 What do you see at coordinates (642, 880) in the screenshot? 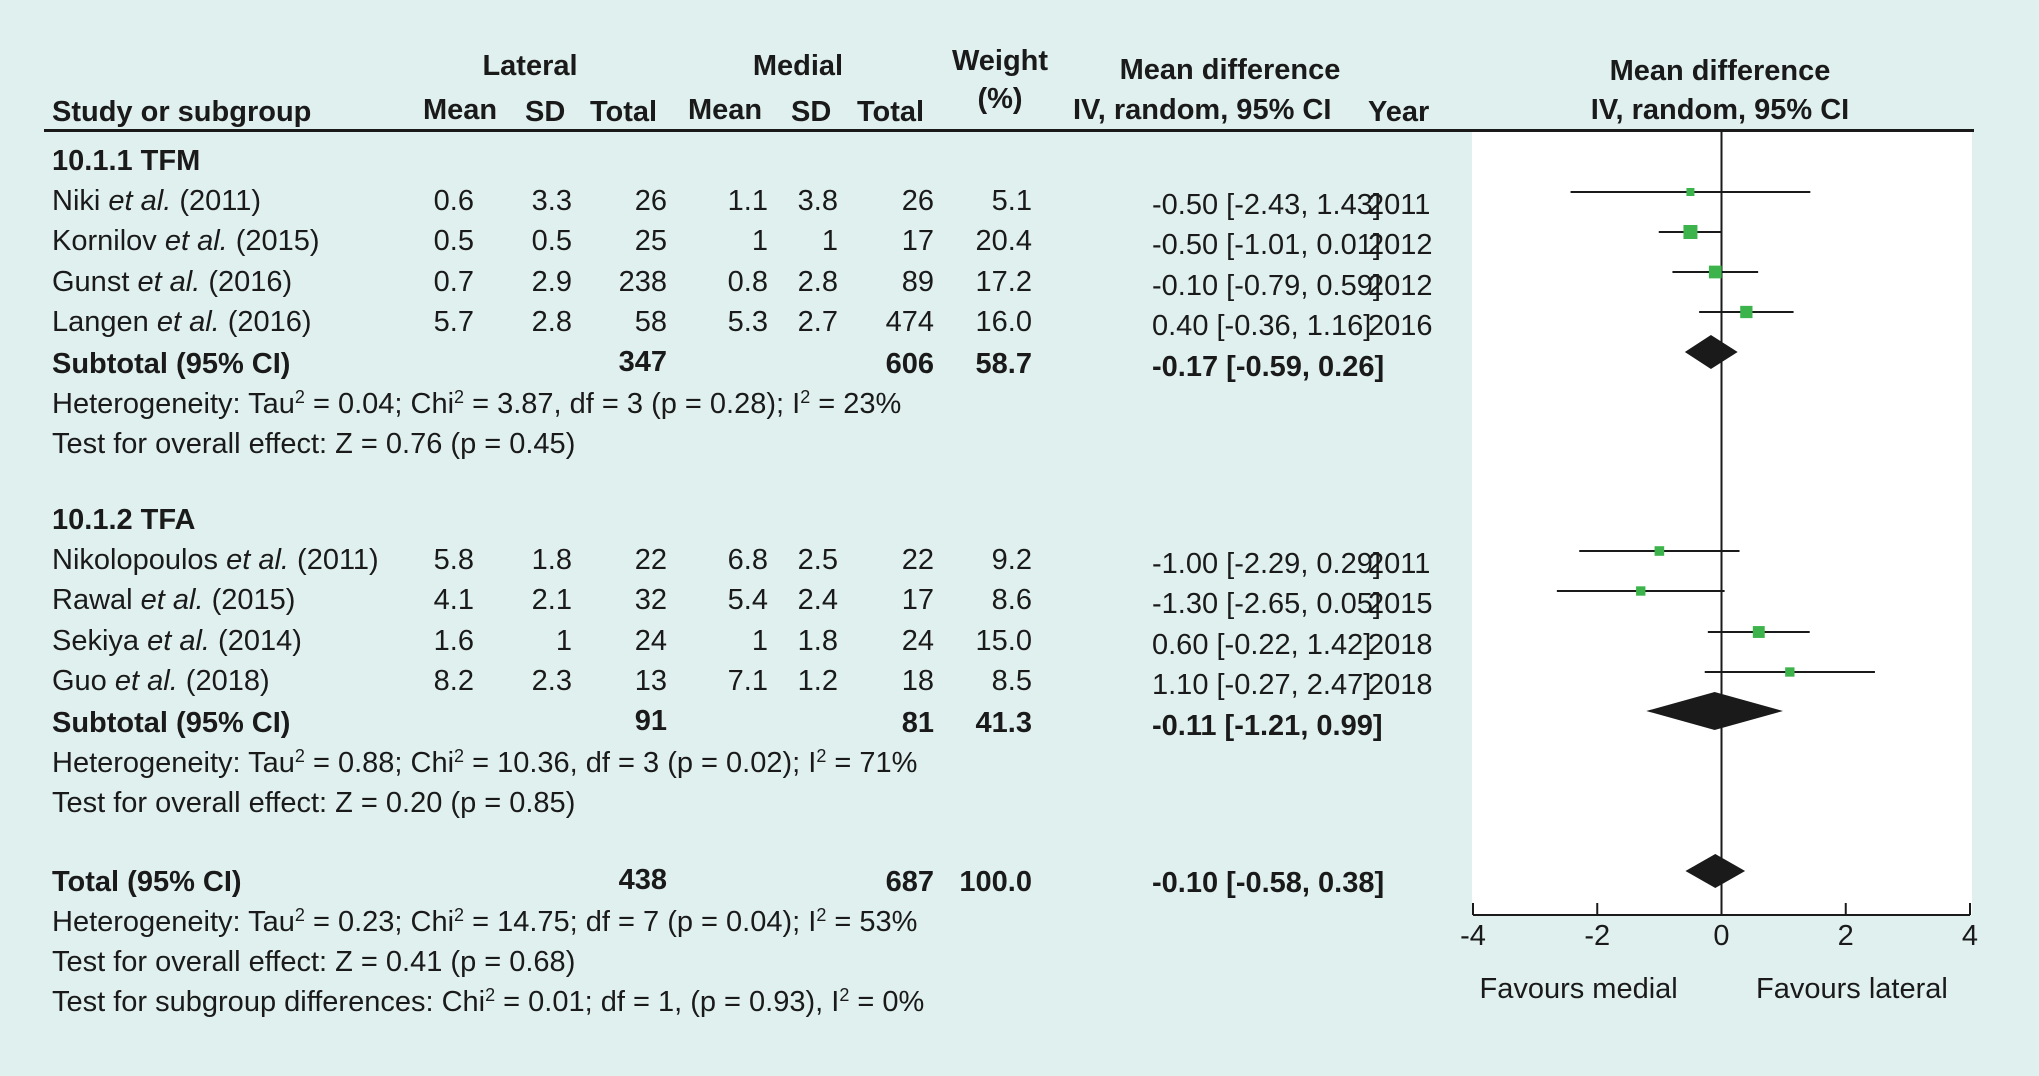
I see `total-lat-total: 438` at bounding box center [642, 880].